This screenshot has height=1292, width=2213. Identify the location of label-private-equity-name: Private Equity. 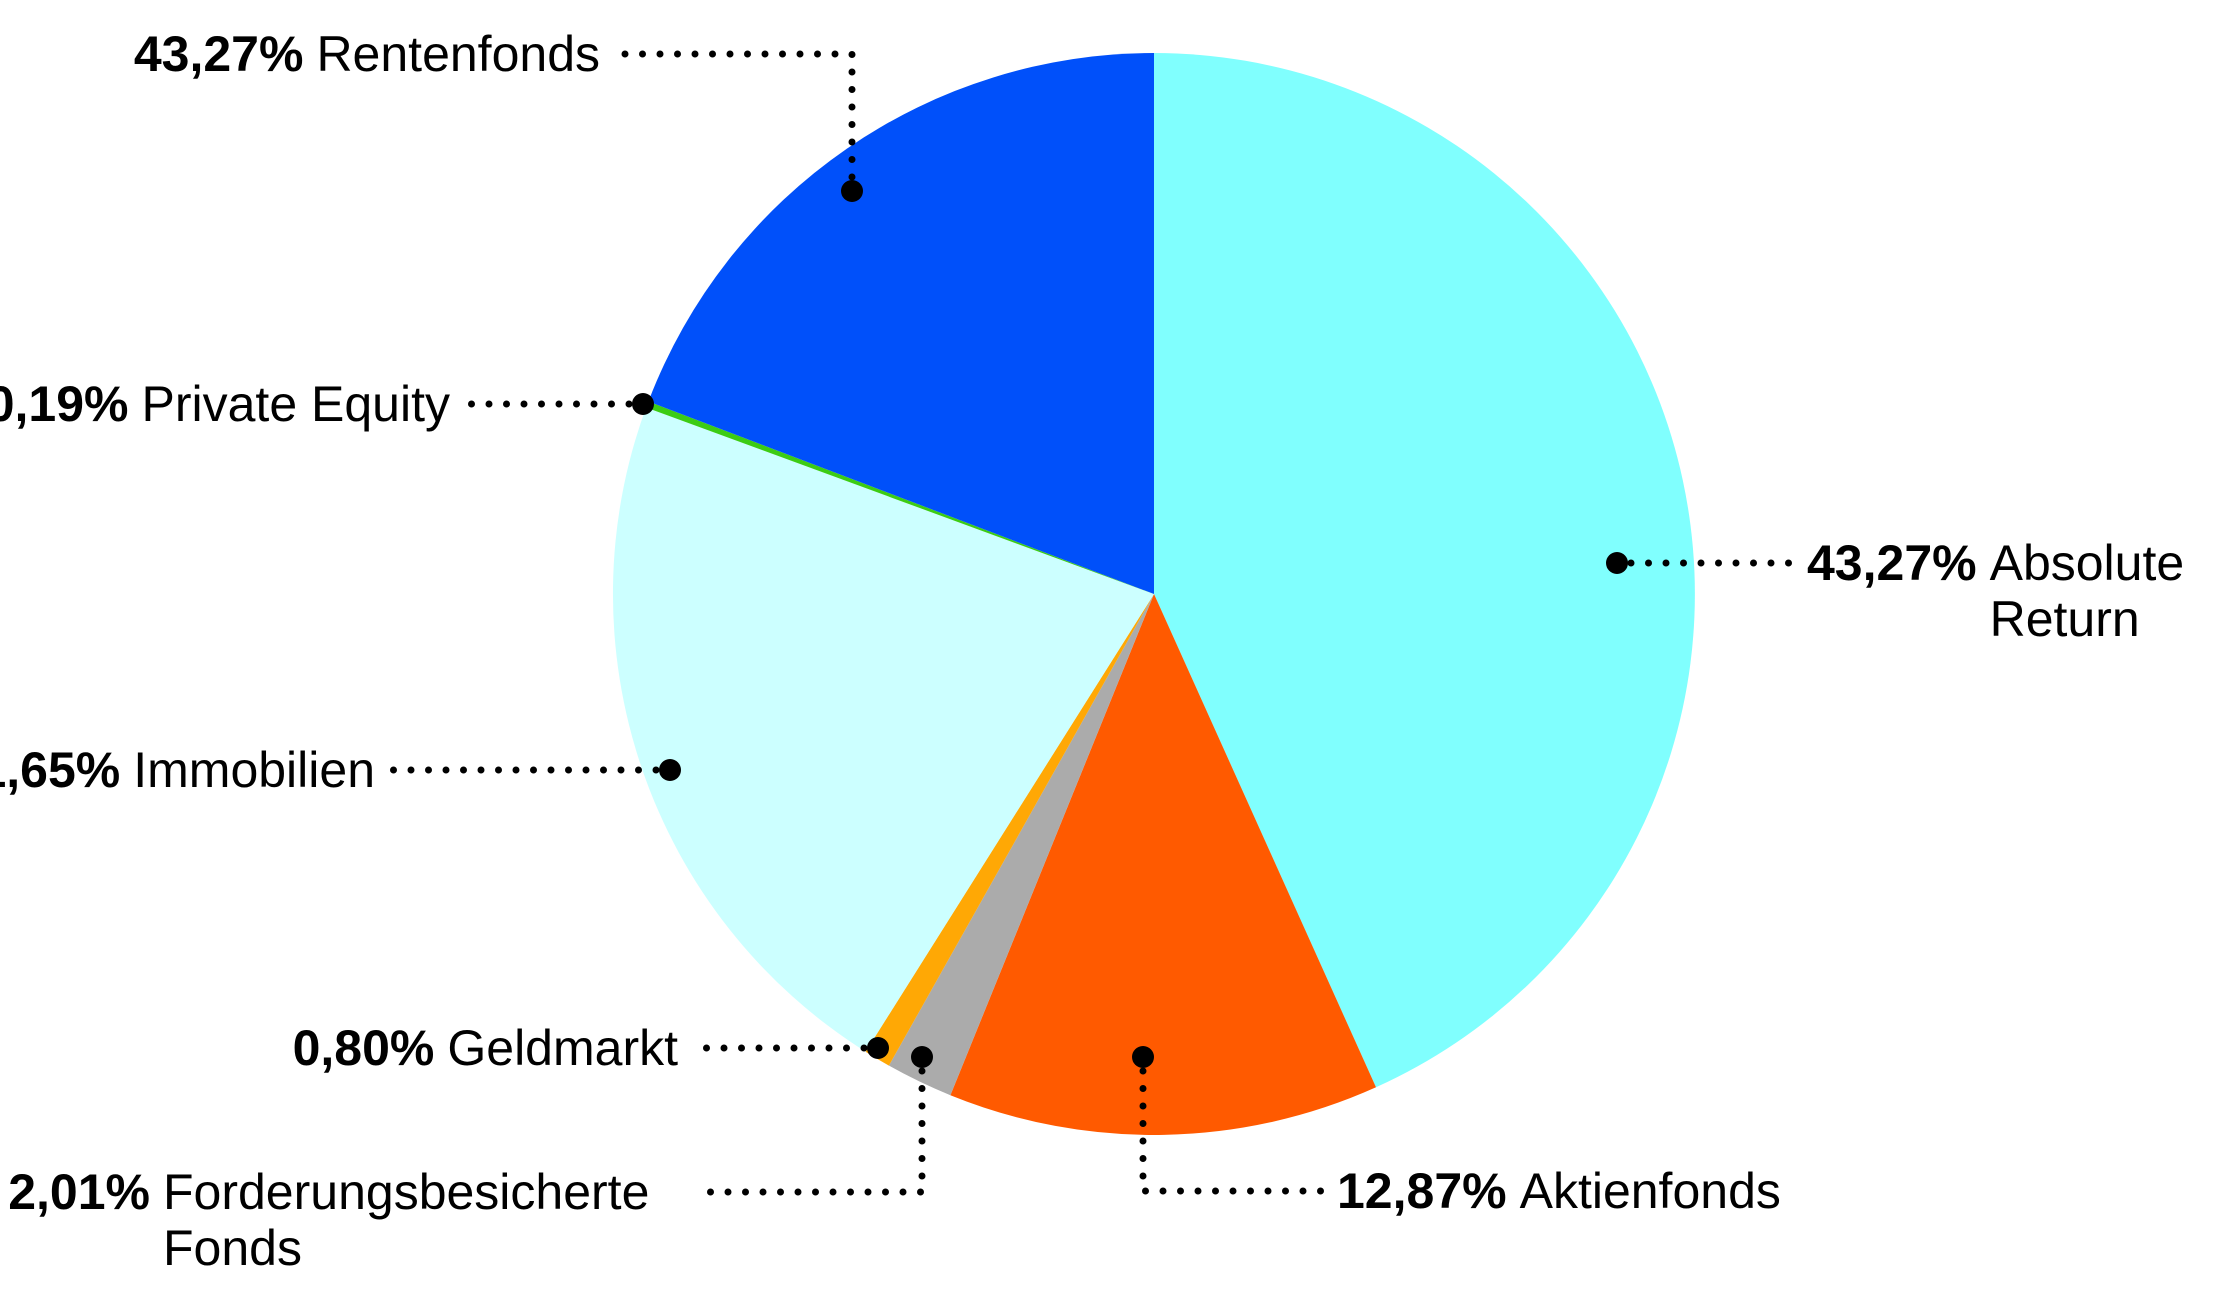
(295, 404).